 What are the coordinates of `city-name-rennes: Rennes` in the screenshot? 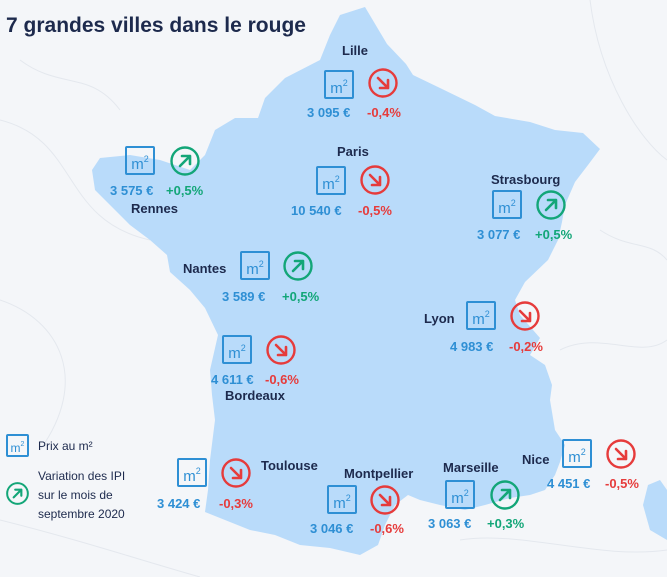 It's located at (154, 208).